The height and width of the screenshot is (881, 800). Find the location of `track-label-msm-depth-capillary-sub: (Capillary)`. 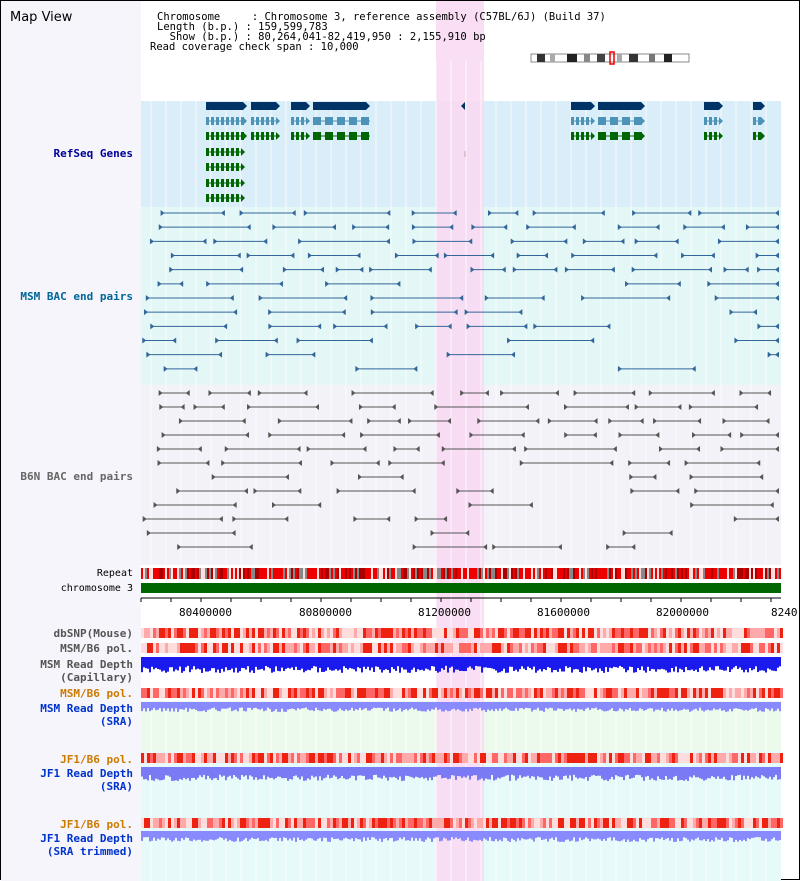

track-label-msm-depth-capillary-sub: (Capillary) is located at coordinates (96, 677).